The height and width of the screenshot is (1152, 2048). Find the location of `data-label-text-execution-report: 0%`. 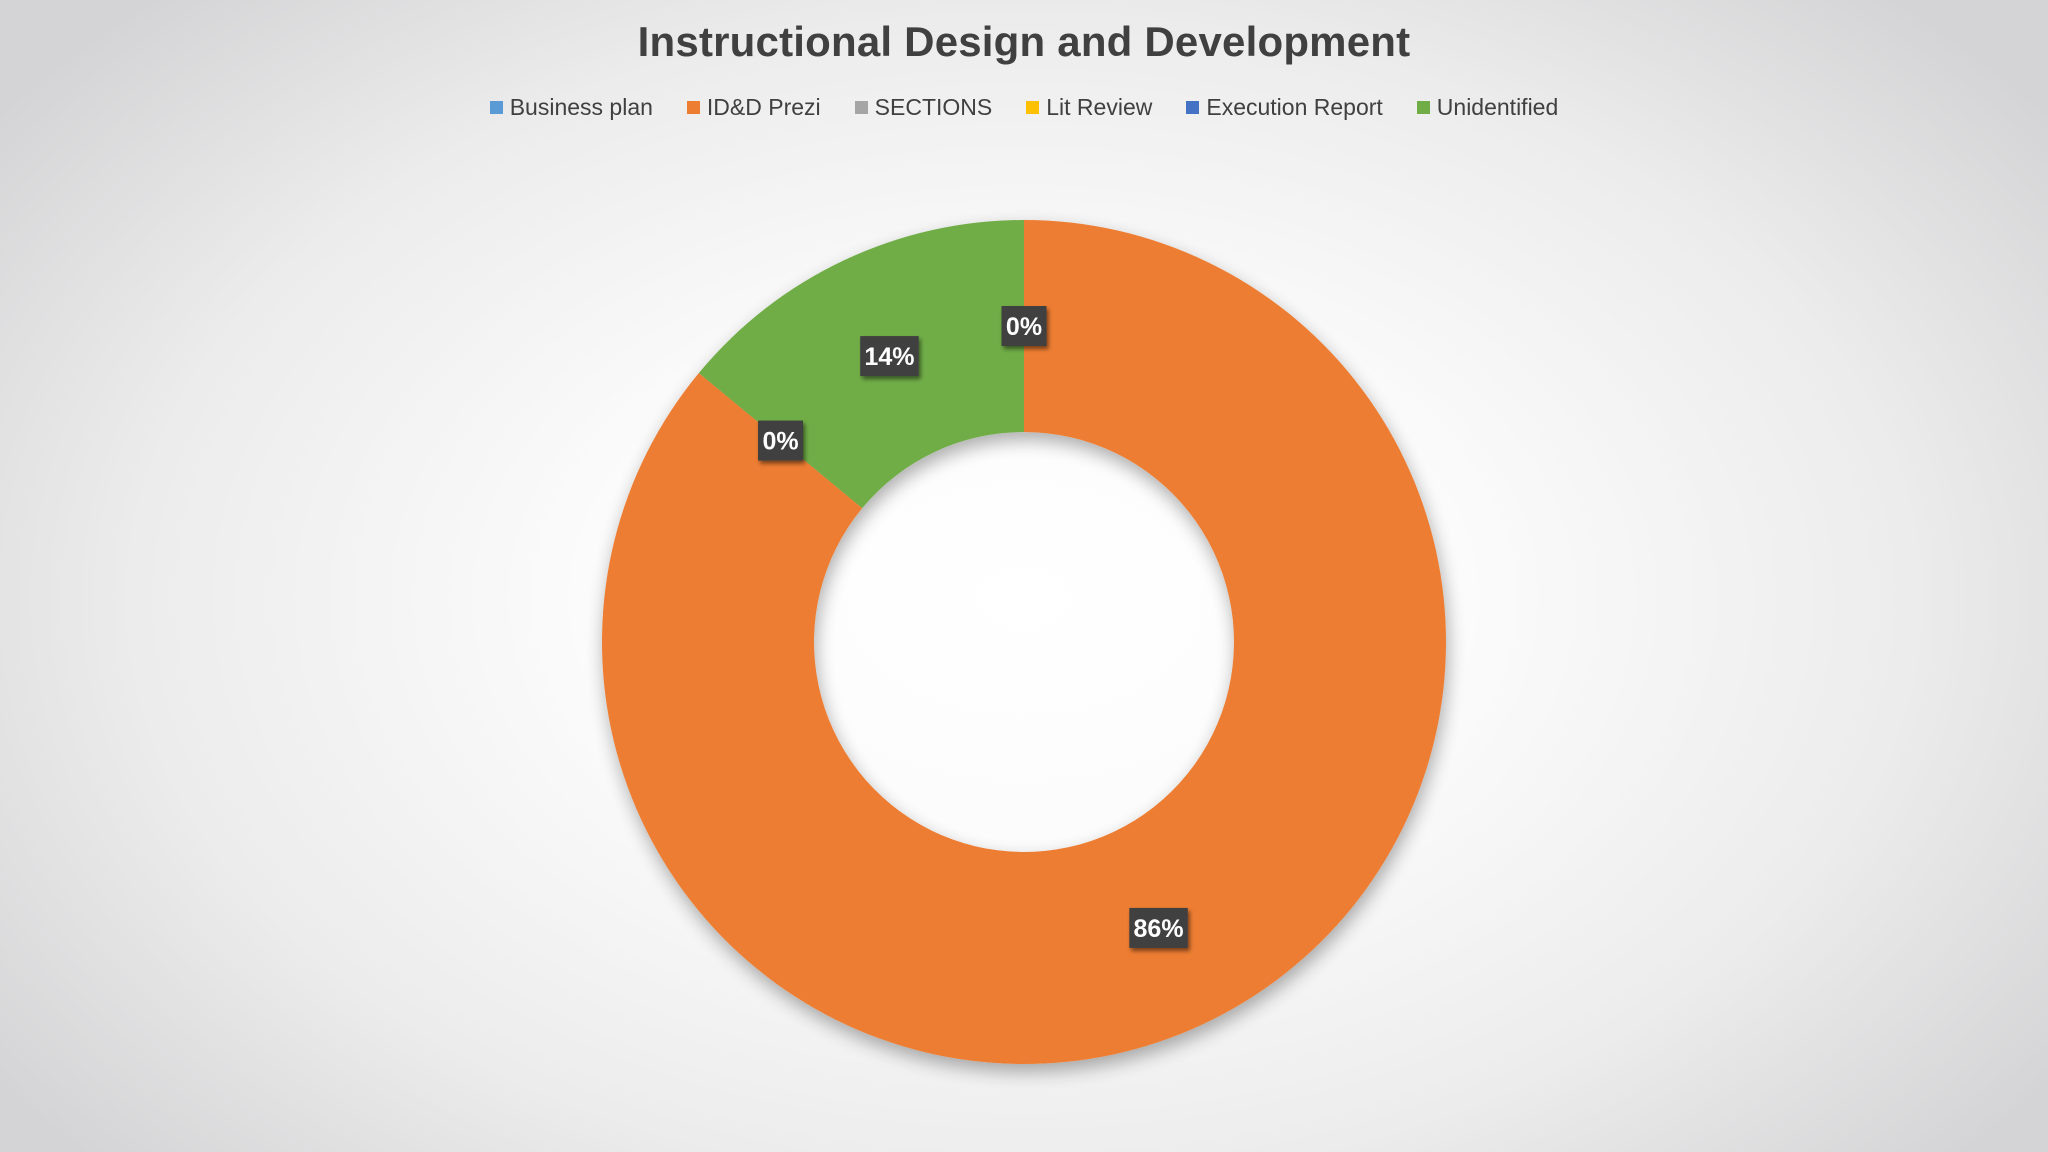

data-label-text-execution-report: 0% is located at coordinates (780, 442).